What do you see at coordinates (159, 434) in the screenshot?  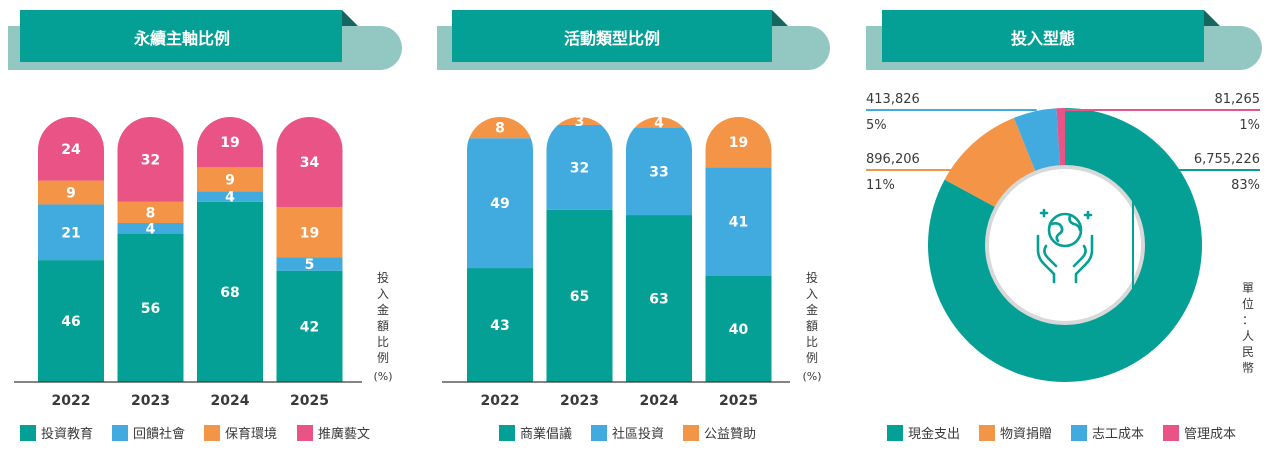 I see `legend-label-1: 回饋社會` at bounding box center [159, 434].